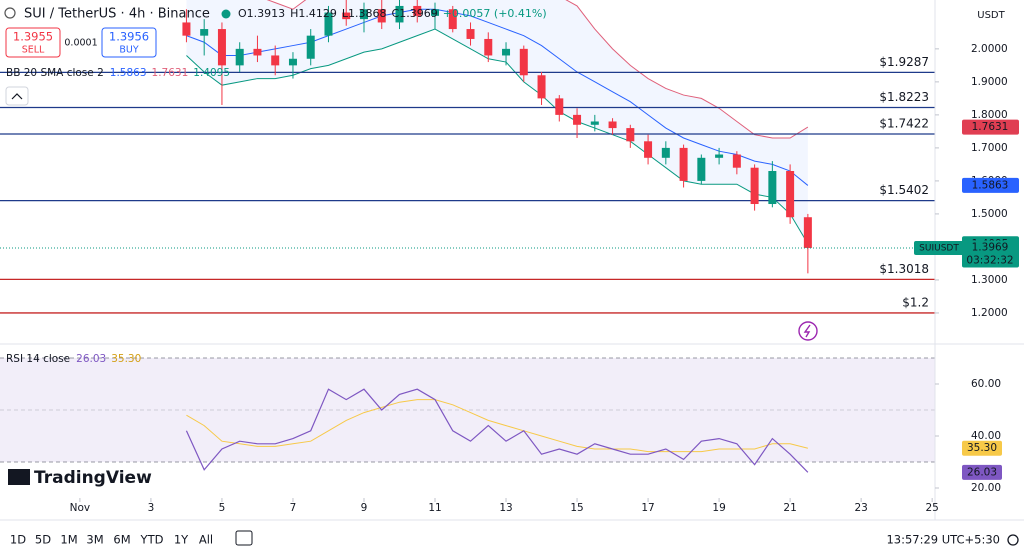 This screenshot has width=1024, height=550. I want to click on symbol-badge, so click(939, 247).